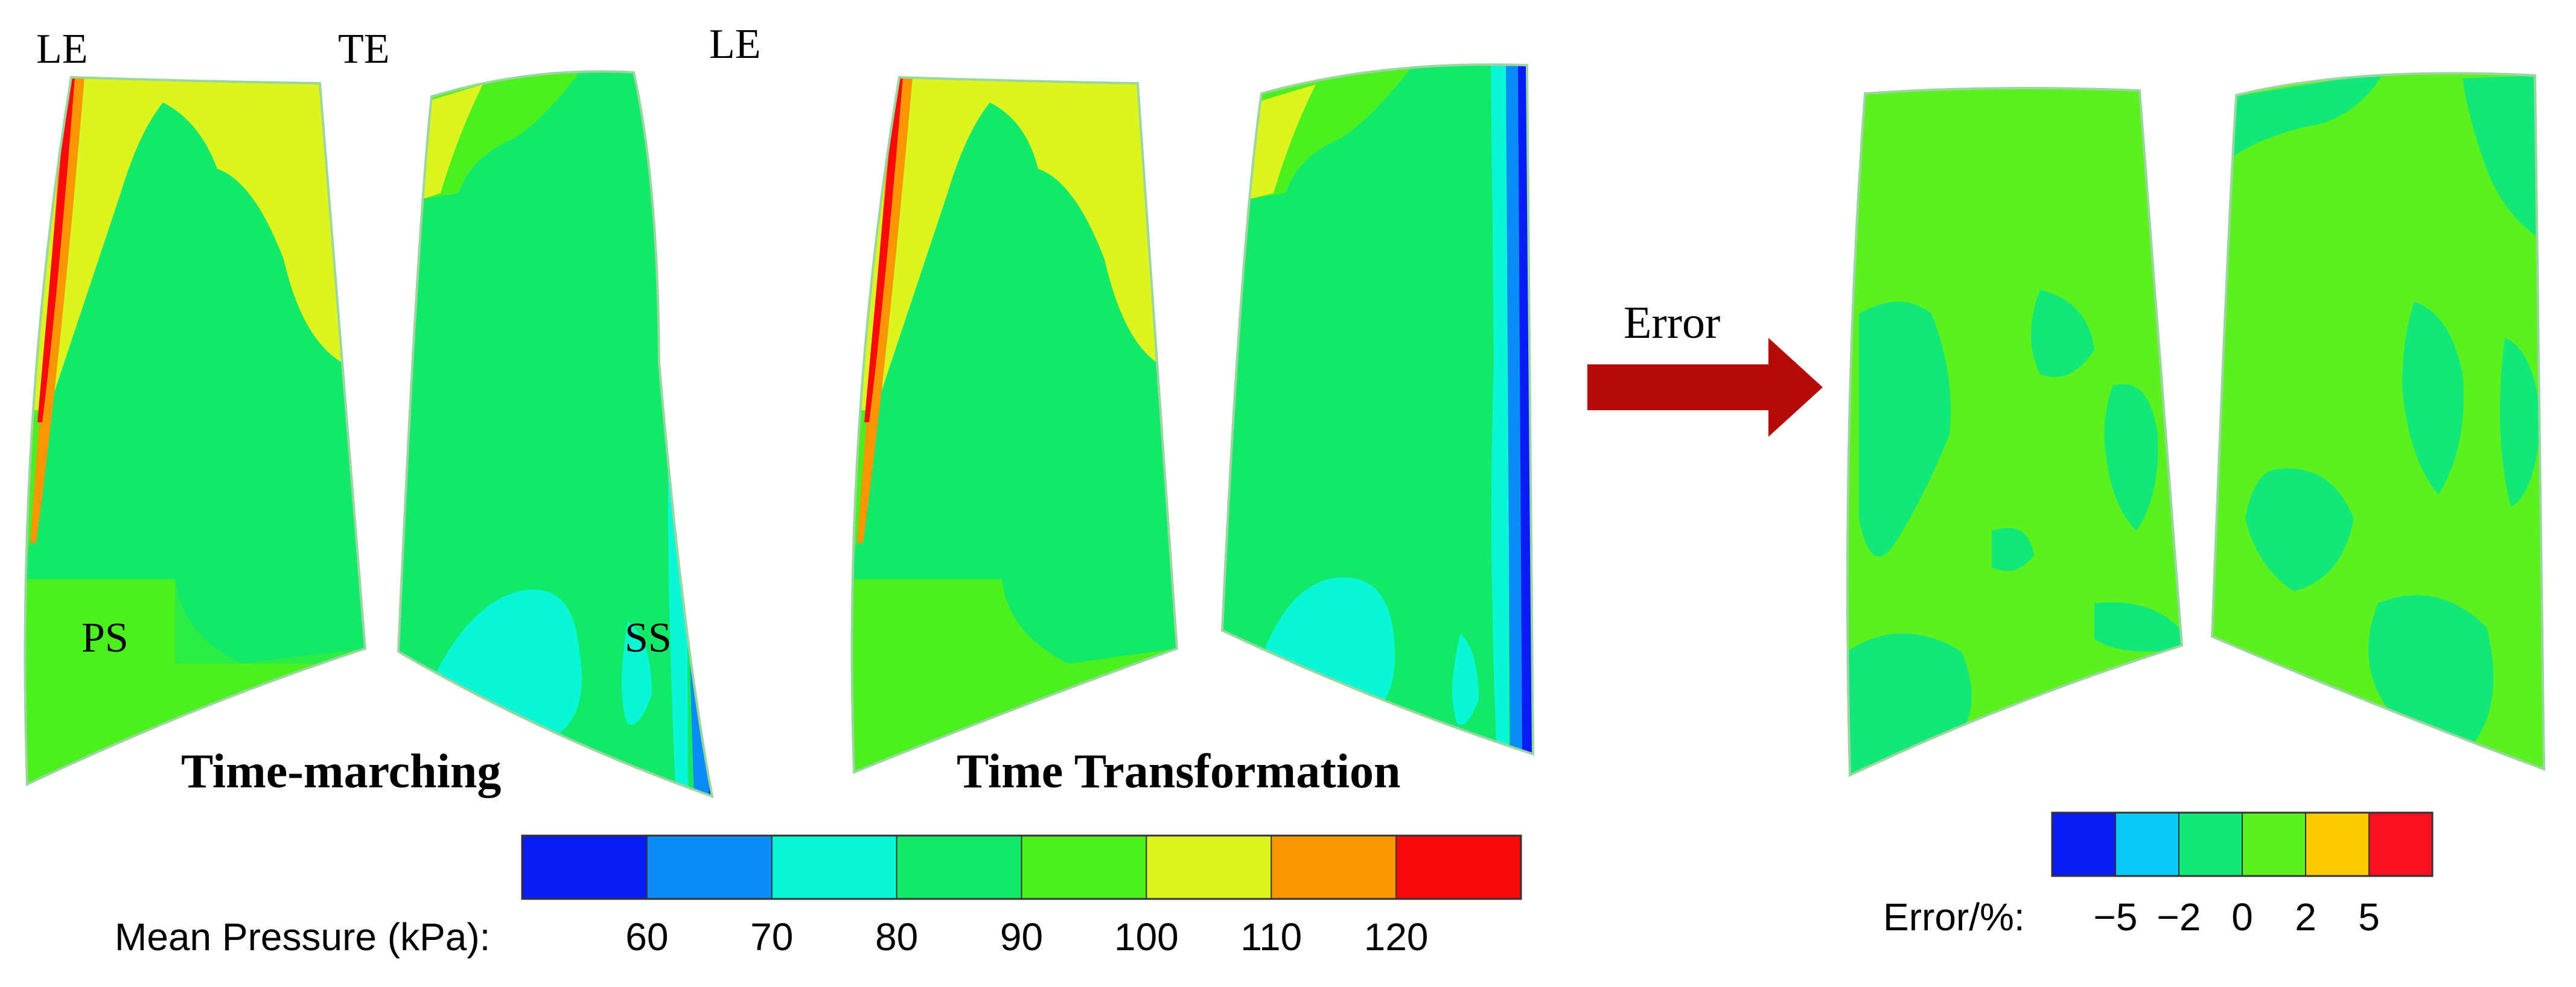 The height and width of the screenshot is (987, 2576). What do you see at coordinates (646, 937) in the screenshot?
I see `pressure-legend-tick-label: 60` at bounding box center [646, 937].